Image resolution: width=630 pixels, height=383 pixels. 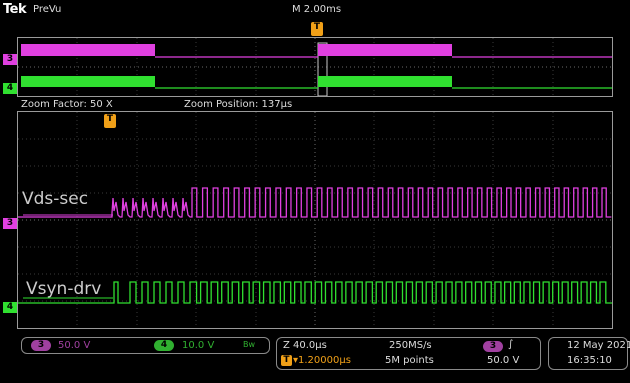 I want to click on ch4-overview-ground-marker: 4, so click(x=10, y=88).